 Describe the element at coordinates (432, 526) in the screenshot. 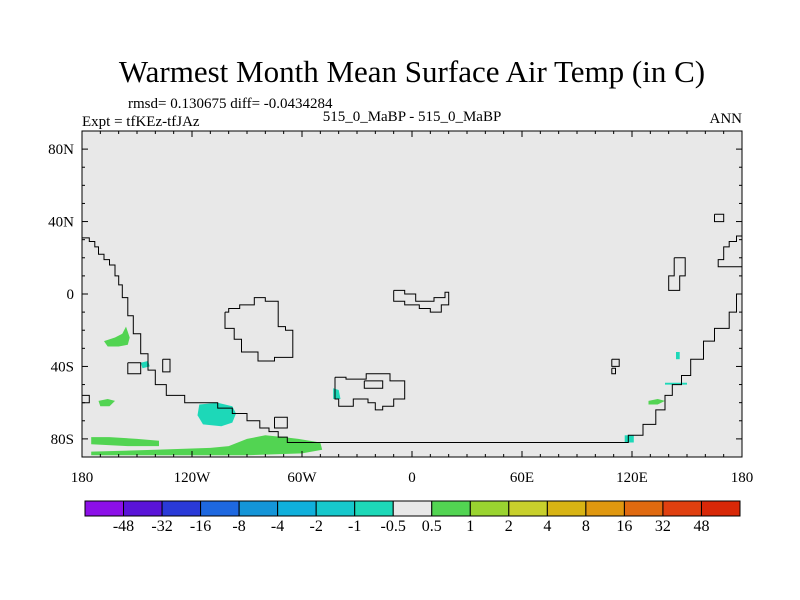

I see `colorbar-label: 0.5` at that location.